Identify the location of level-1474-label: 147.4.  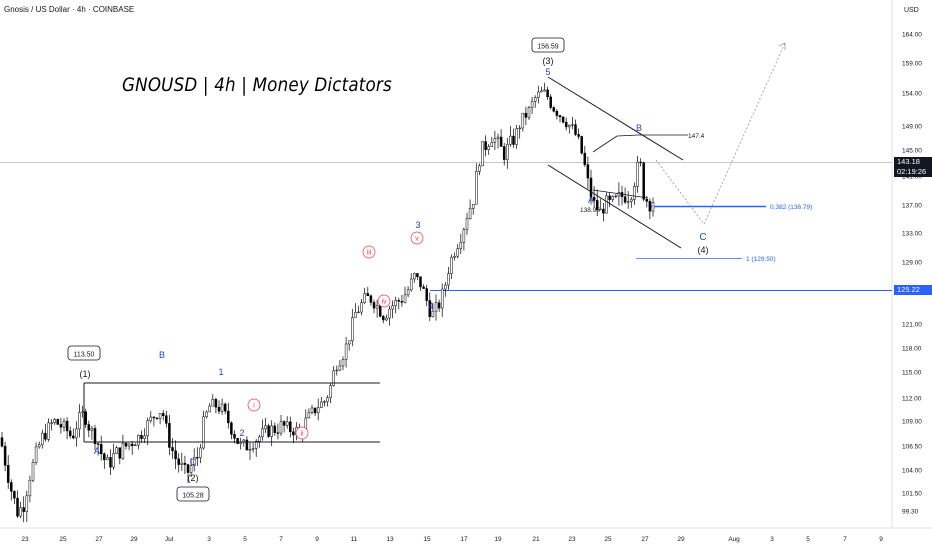
(696, 136).